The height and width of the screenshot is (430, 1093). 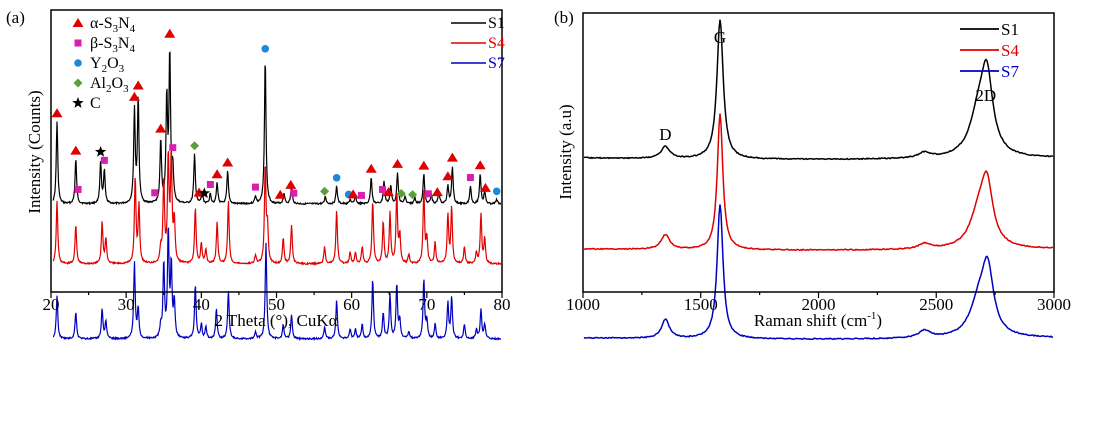 I want to click on panel-a-x-axis: 20 30 40 50 60 70 80, so click(x=277, y=303).